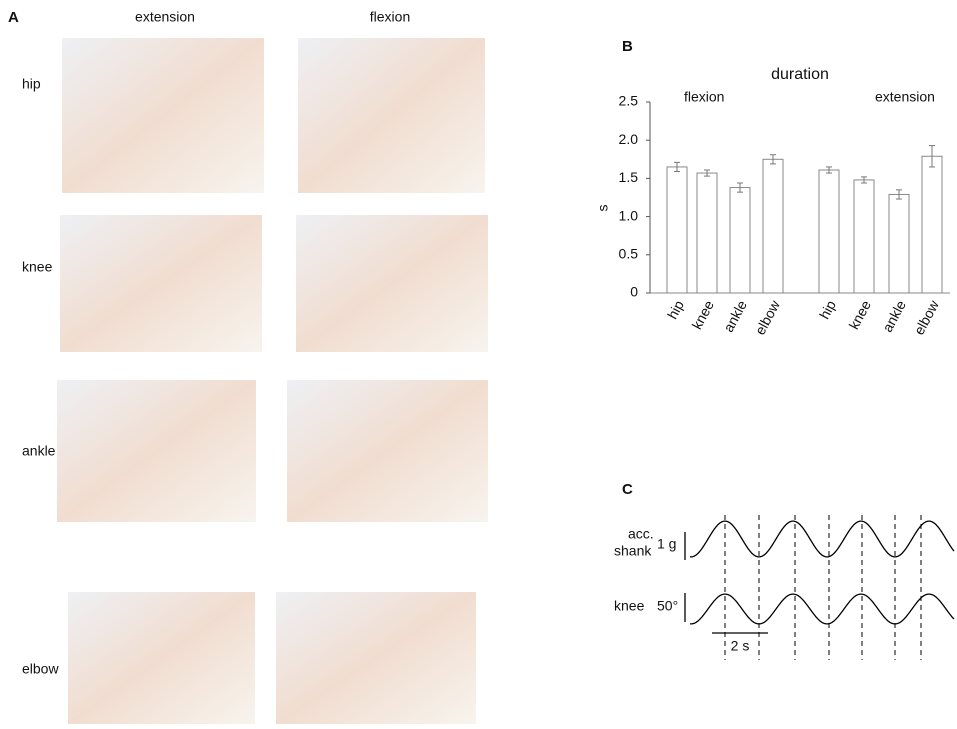 This screenshot has width=957, height=729. Describe the element at coordinates (39, 451) in the screenshot. I see `row-label: ankle` at that location.